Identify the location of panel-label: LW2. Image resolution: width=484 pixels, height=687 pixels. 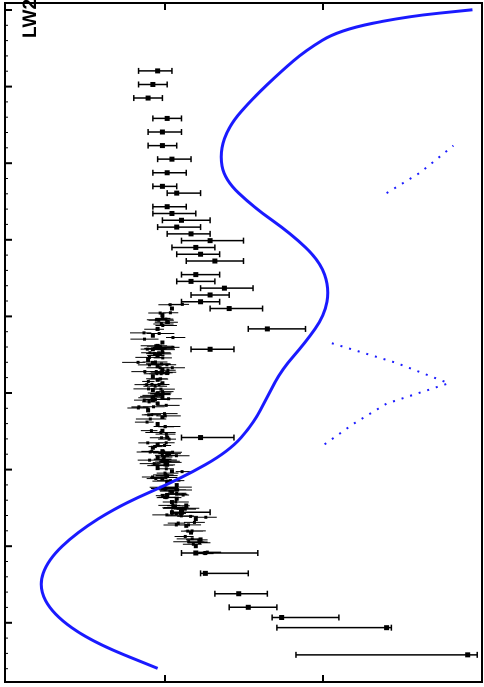
(30, 19).